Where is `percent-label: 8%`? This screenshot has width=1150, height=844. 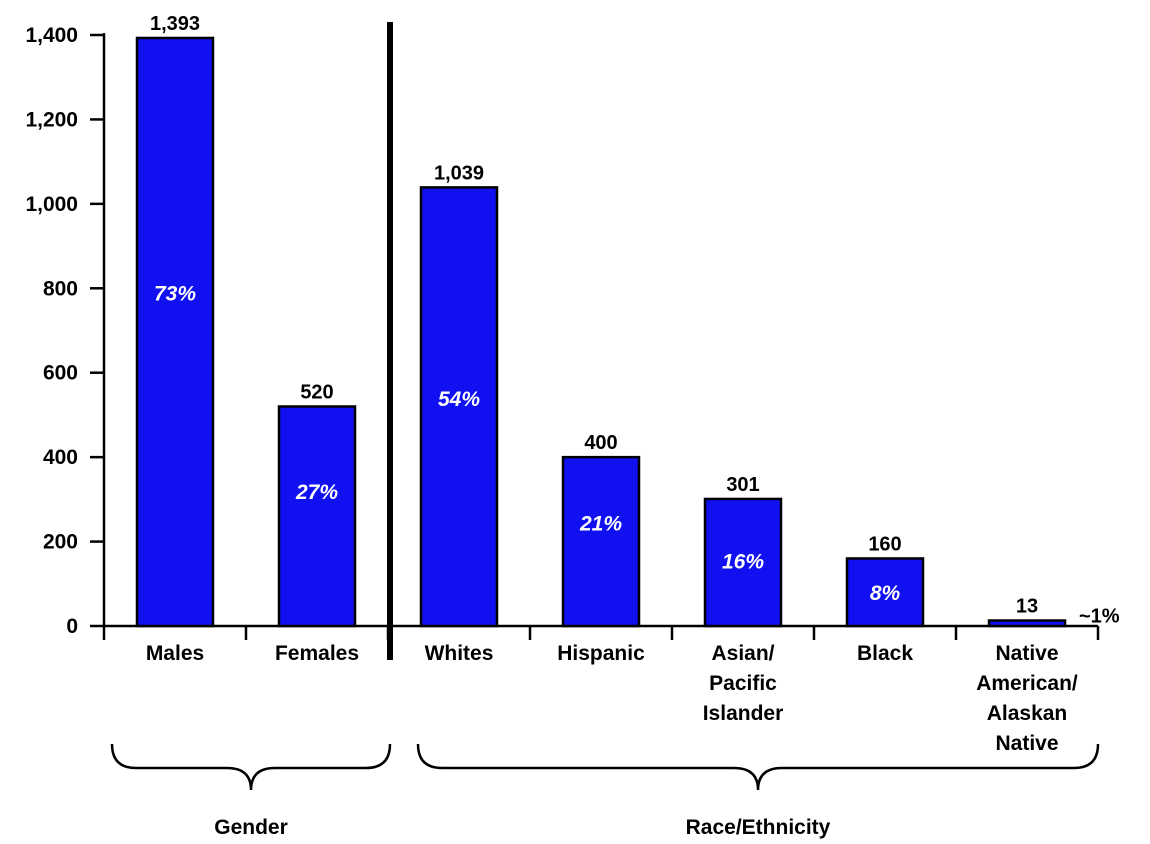
percent-label: 8% is located at coordinates (885, 593).